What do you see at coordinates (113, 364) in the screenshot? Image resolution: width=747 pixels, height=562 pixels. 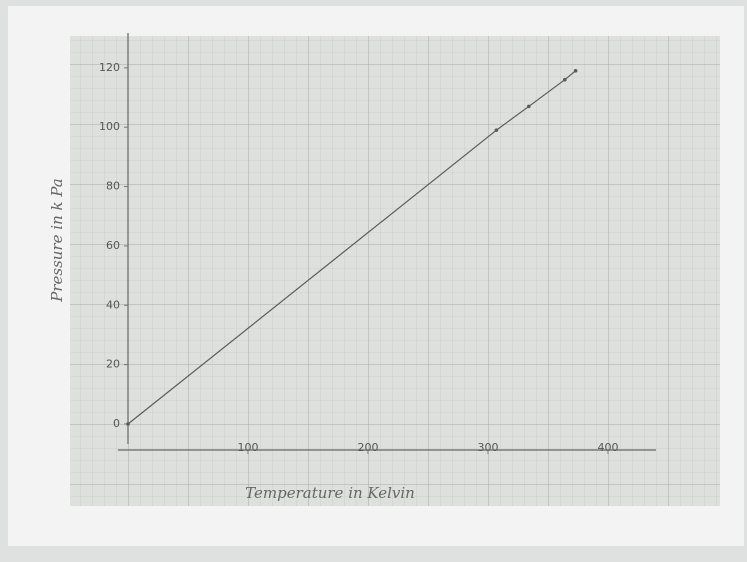 I see `y-tick-label: 20` at bounding box center [113, 364].